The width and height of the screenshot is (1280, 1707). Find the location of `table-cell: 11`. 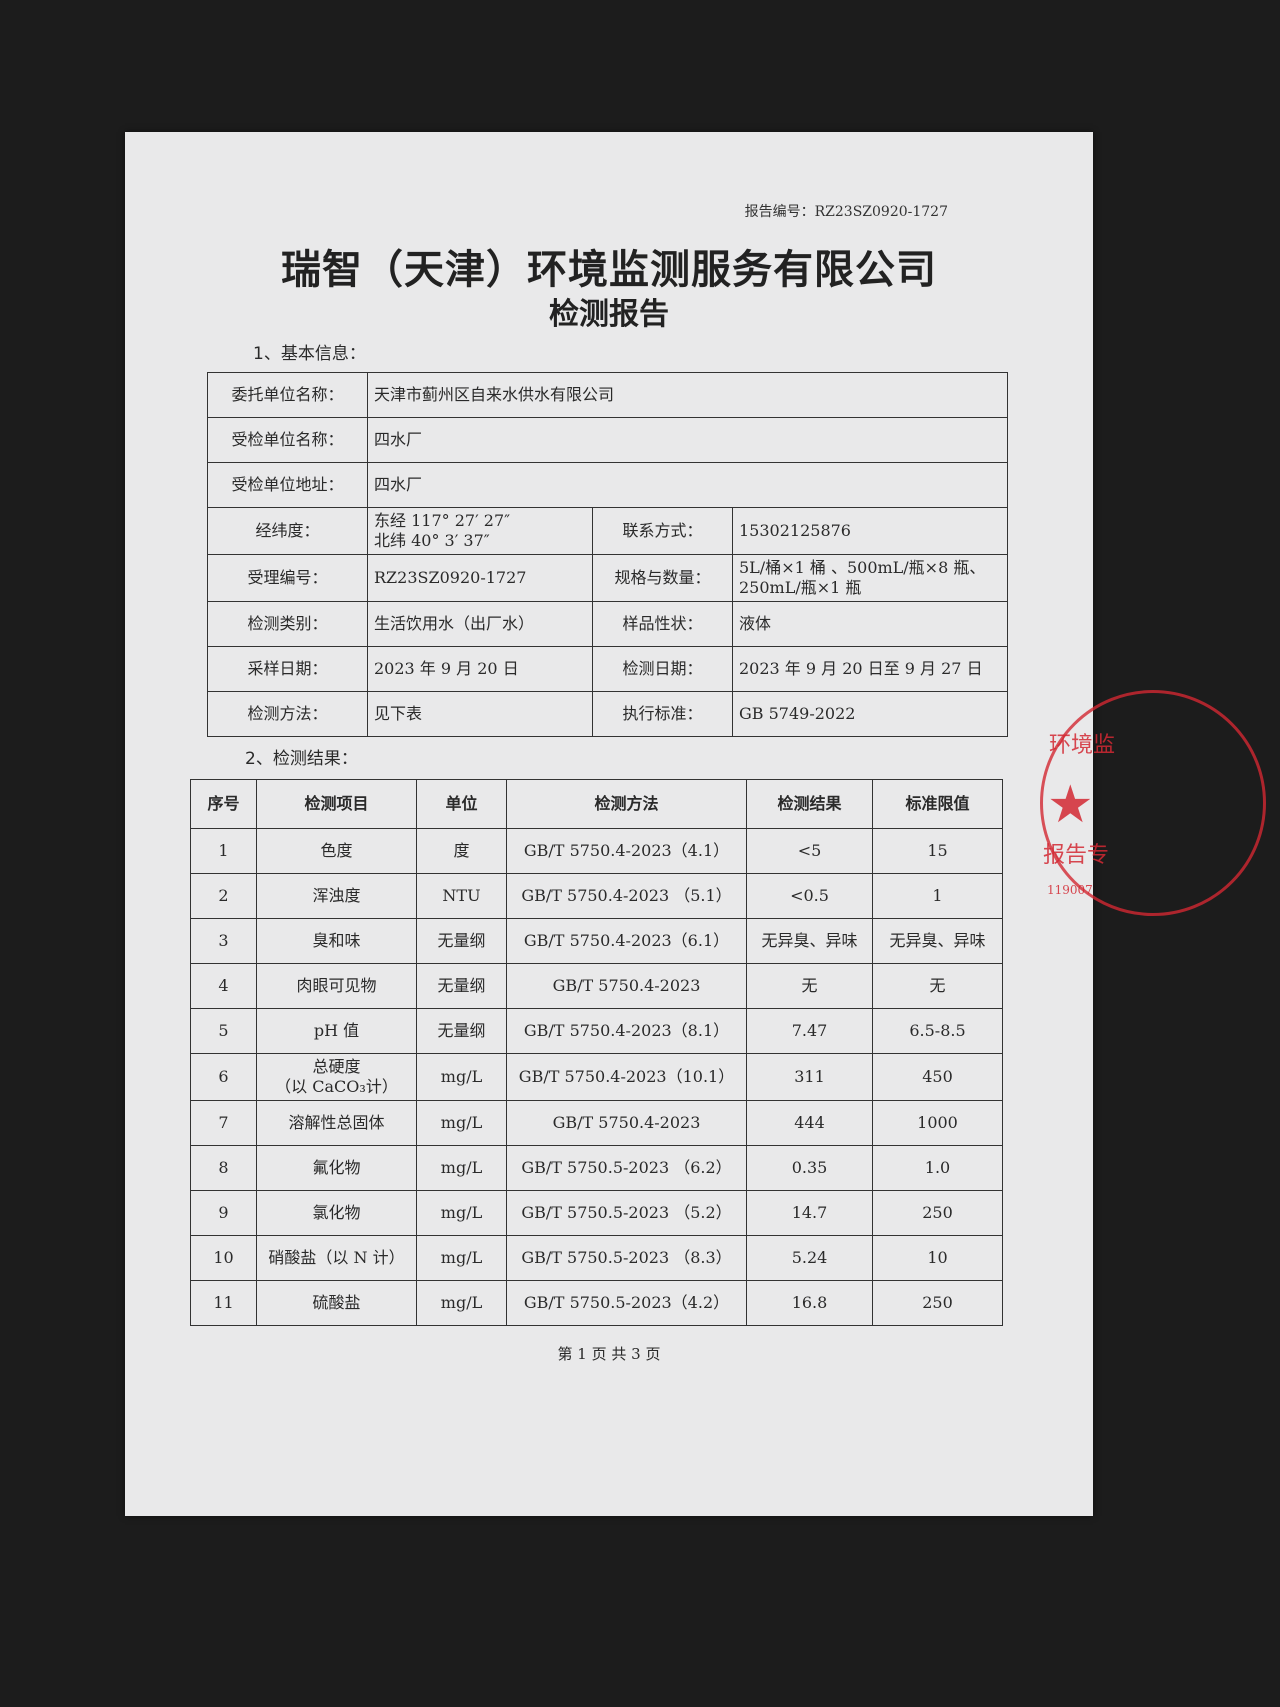

table-cell: 11 is located at coordinates (223, 1303).